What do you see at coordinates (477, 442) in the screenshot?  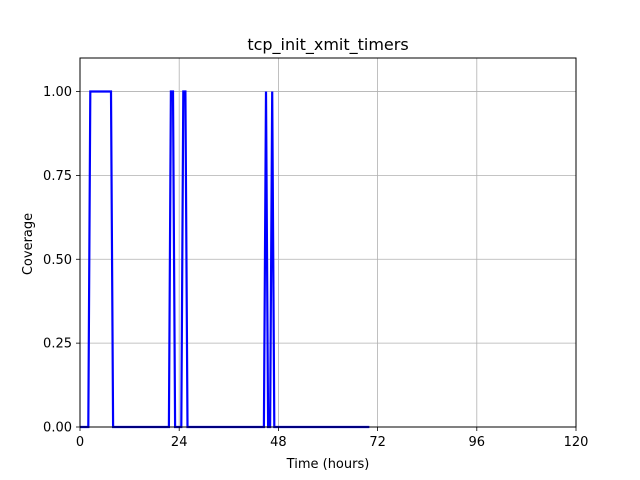 I see `x-tick-label: 96` at bounding box center [477, 442].